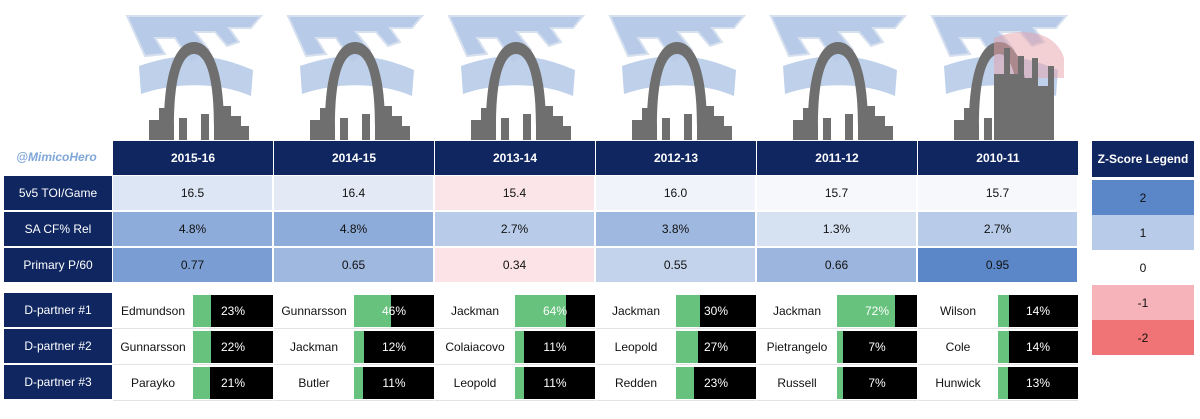 This screenshot has width=1200, height=419. I want to click on toi-share-percent: 13%, so click(1038, 383).